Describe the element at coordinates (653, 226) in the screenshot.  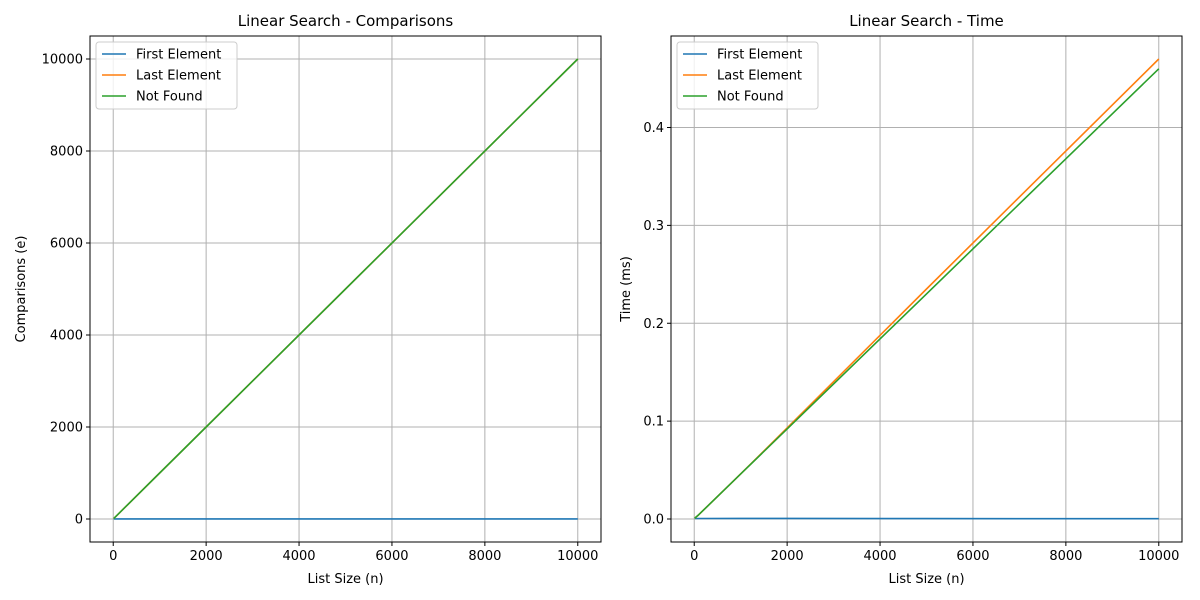
I see `y-tick-label: 0.3` at that location.